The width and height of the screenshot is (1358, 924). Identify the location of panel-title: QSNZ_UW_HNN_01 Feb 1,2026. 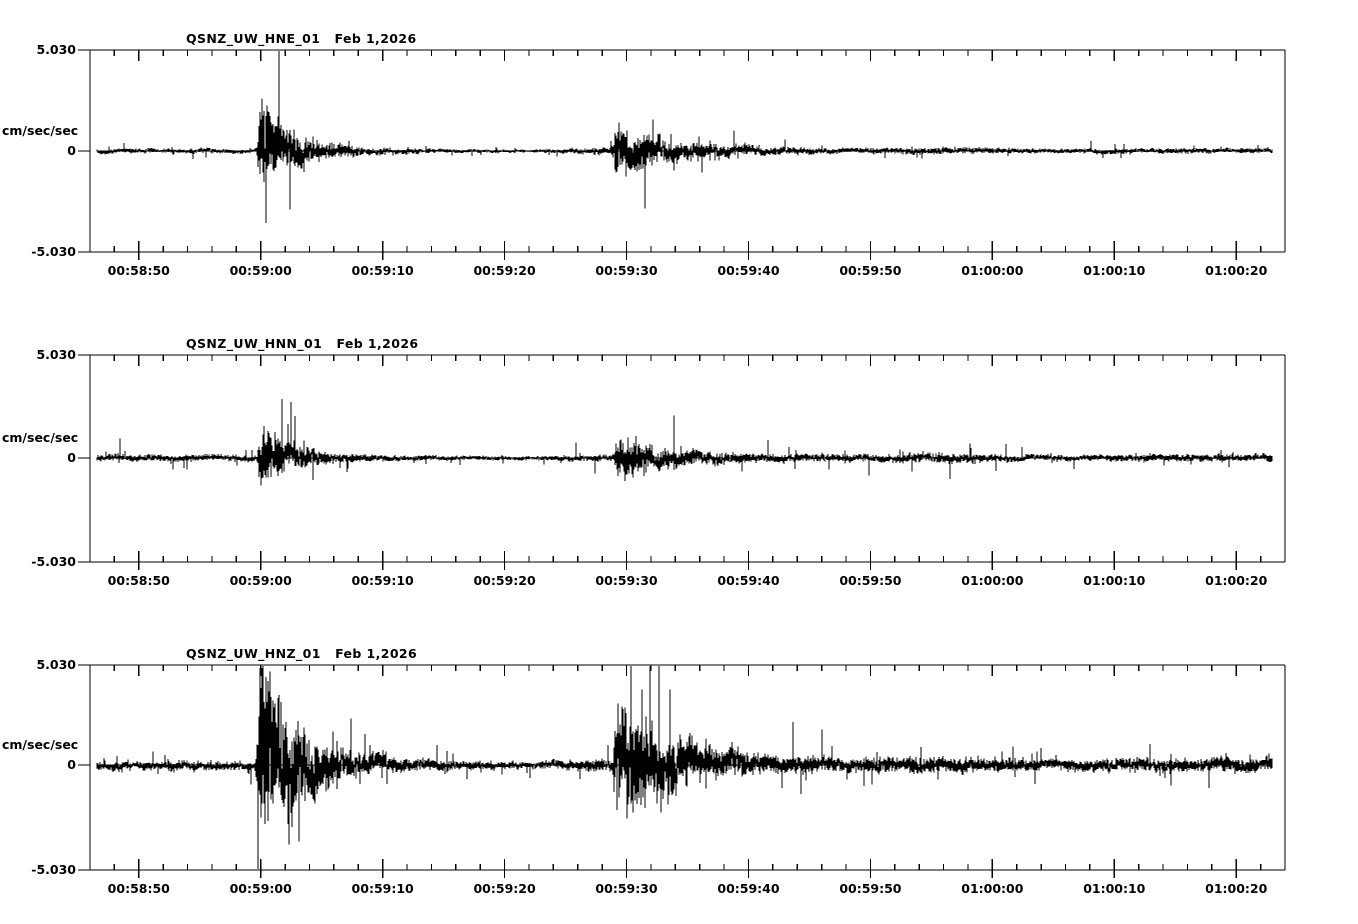
(302, 343).